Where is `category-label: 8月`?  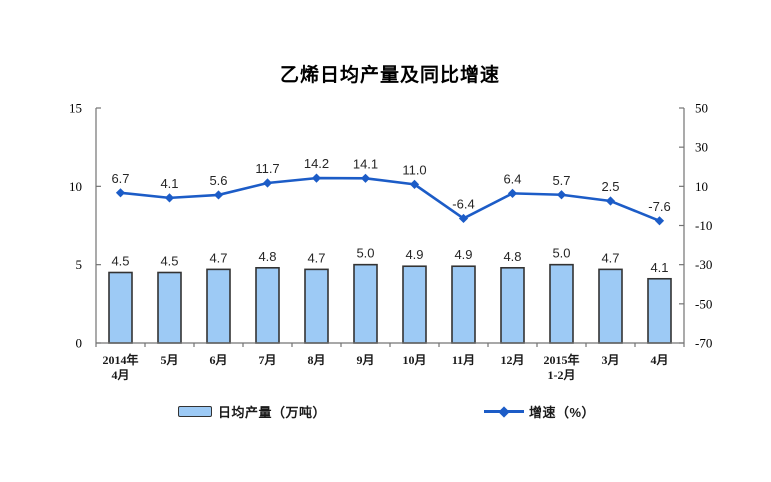 category-label: 8月 is located at coordinates (316, 360).